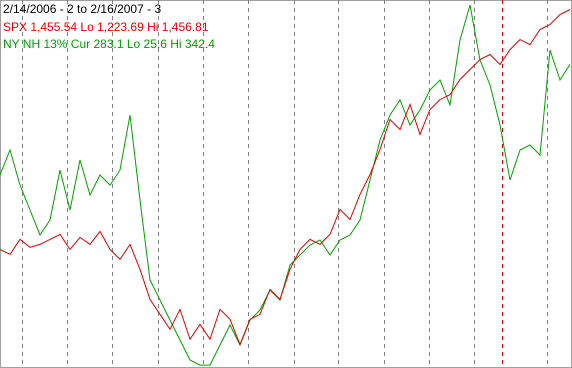 The width and height of the screenshot is (572, 368). Describe the element at coordinates (106, 27) in the screenshot. I see `legend-entry: SPX 1,455.54 Lo 1,223.69 Hi 1,456.81` at that location.